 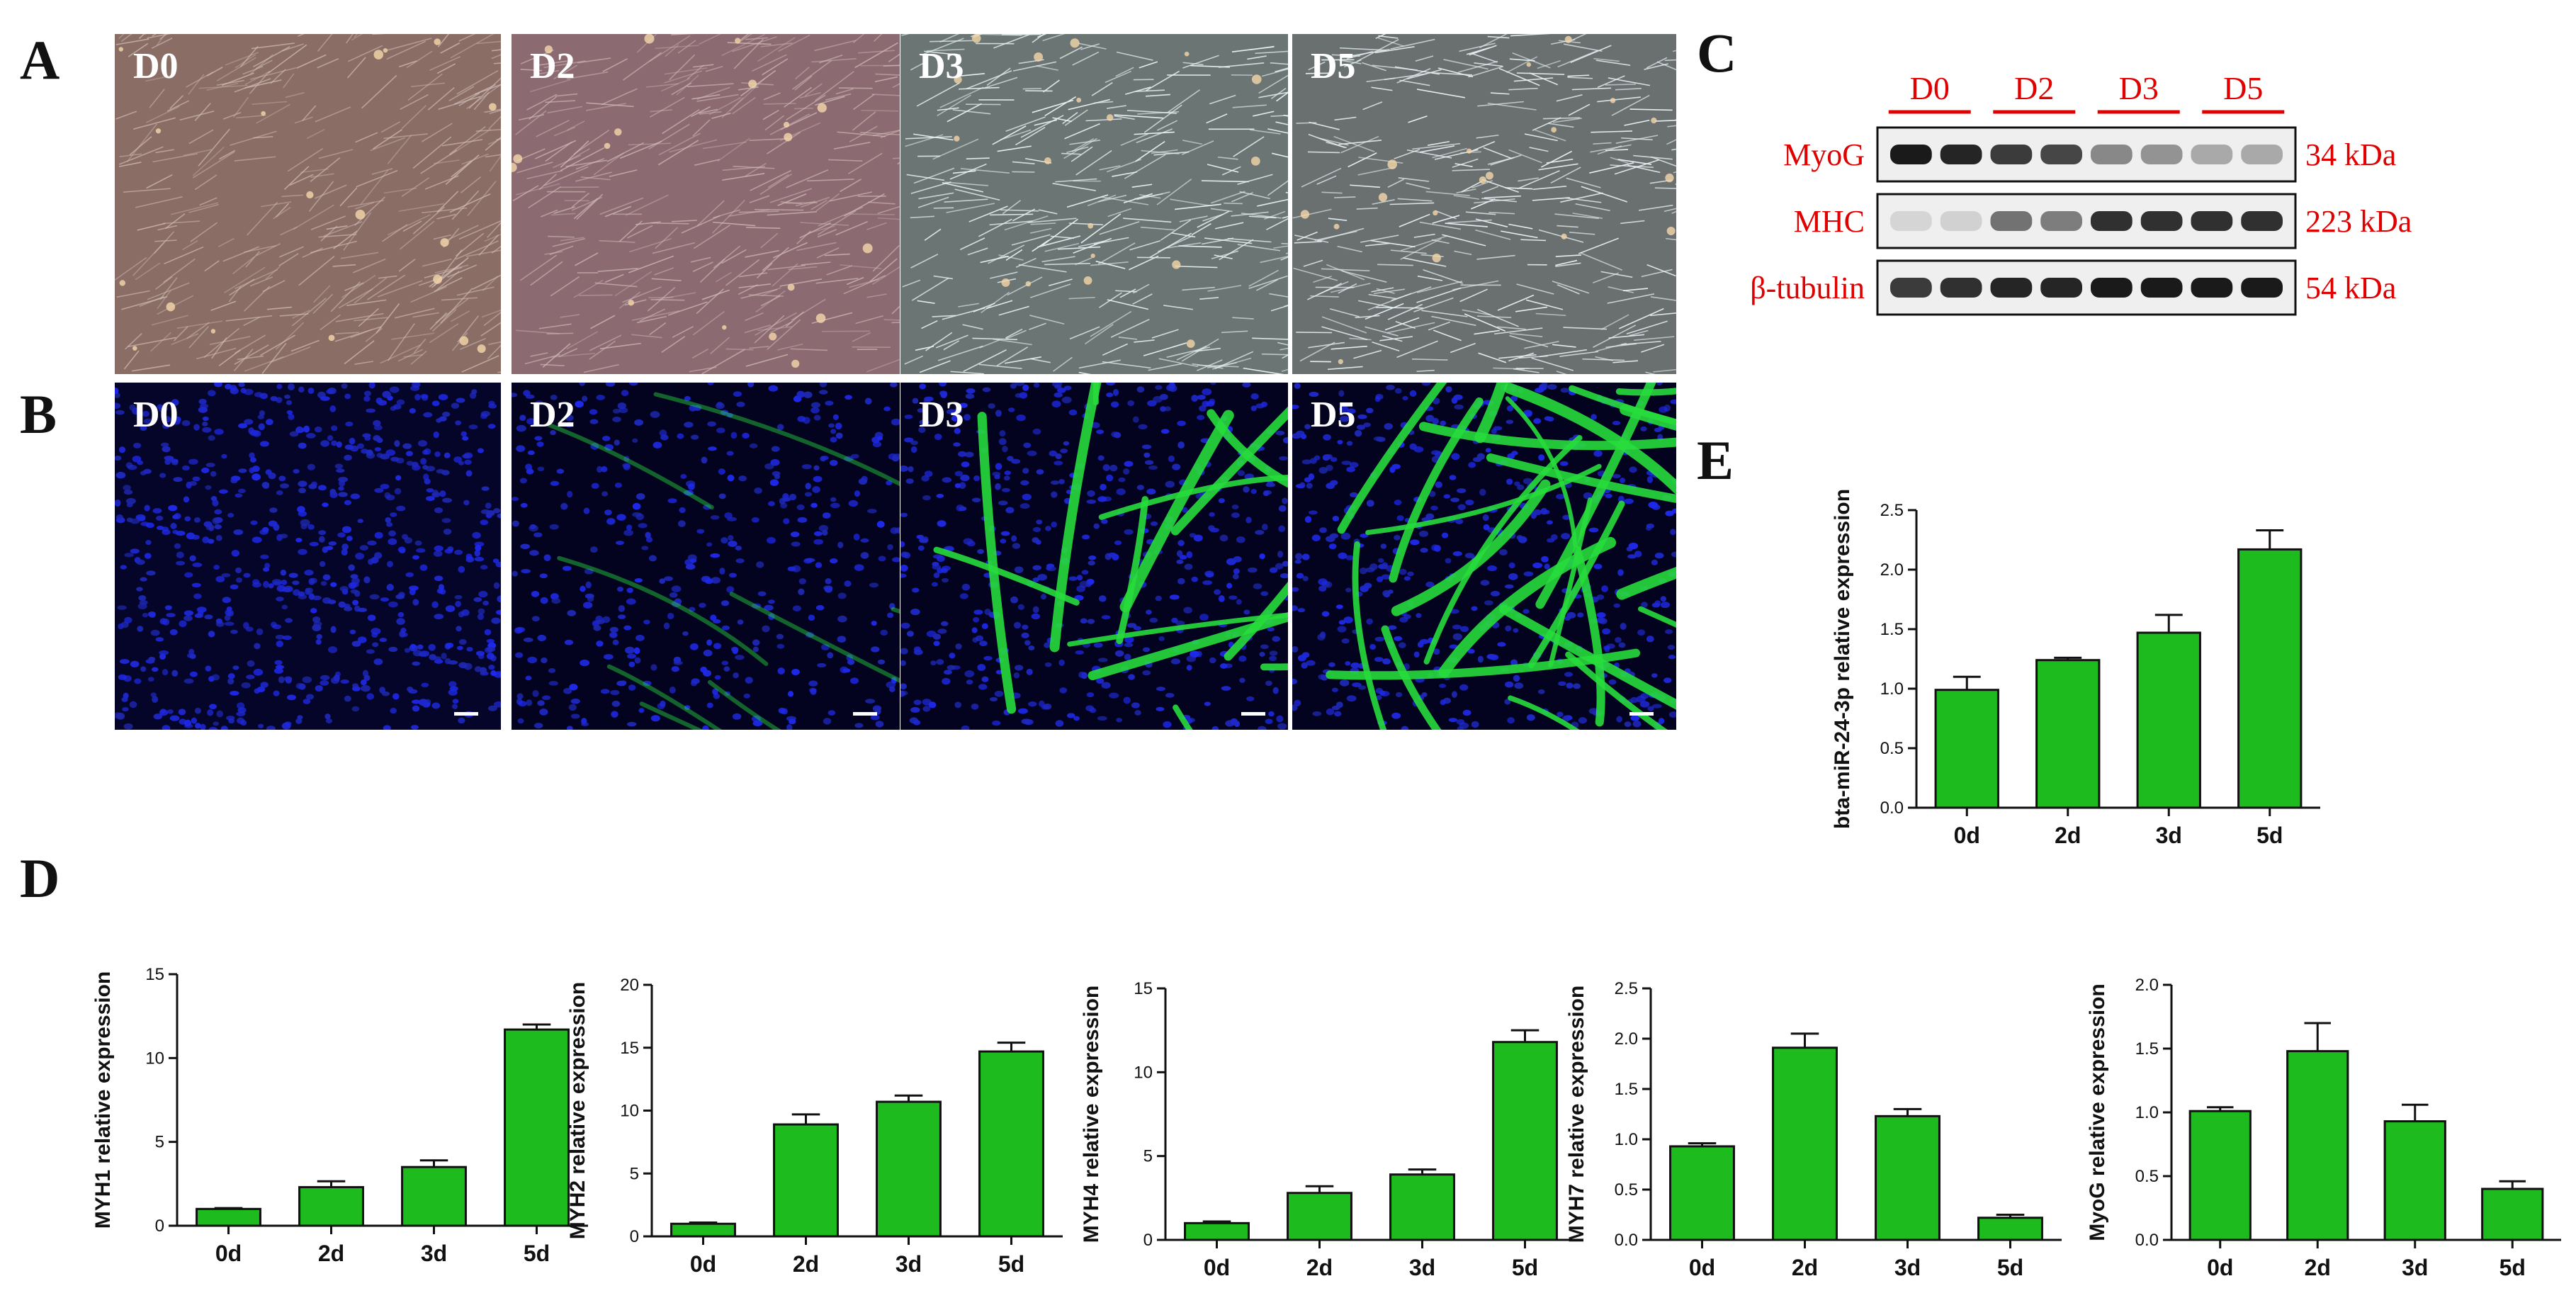 What do you see at coordinates (552, 66) in the screenshot?
I see `brightfield-label: D2` at bounding box center [552, 66].